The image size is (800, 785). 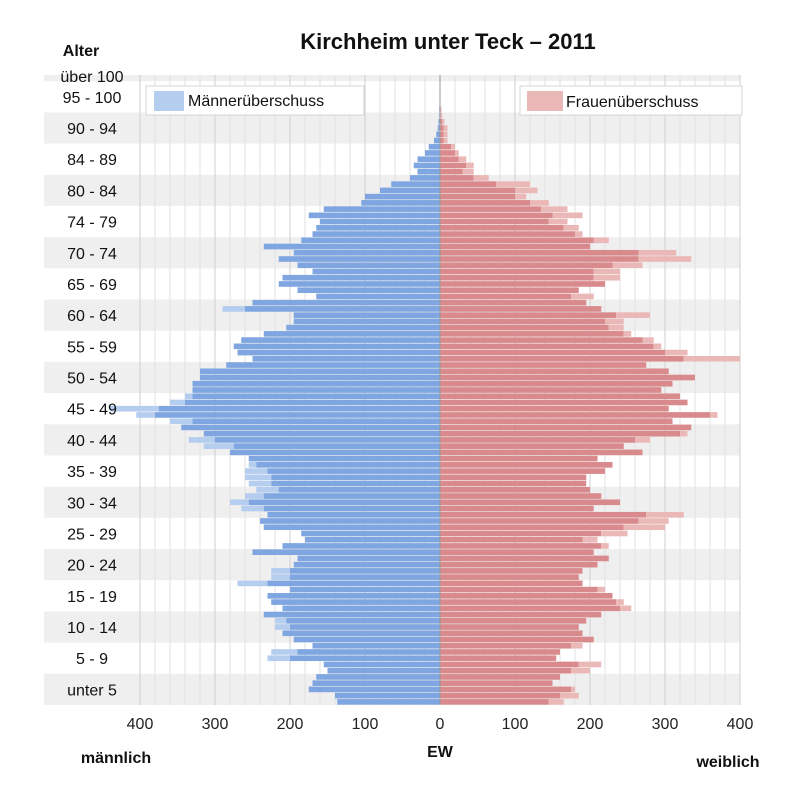 What do you see at coordinates (448, 41) in the screenshot?
I see `chart-title: Kirchheim unter Teck – 2011` at bounding box center [448, 41].